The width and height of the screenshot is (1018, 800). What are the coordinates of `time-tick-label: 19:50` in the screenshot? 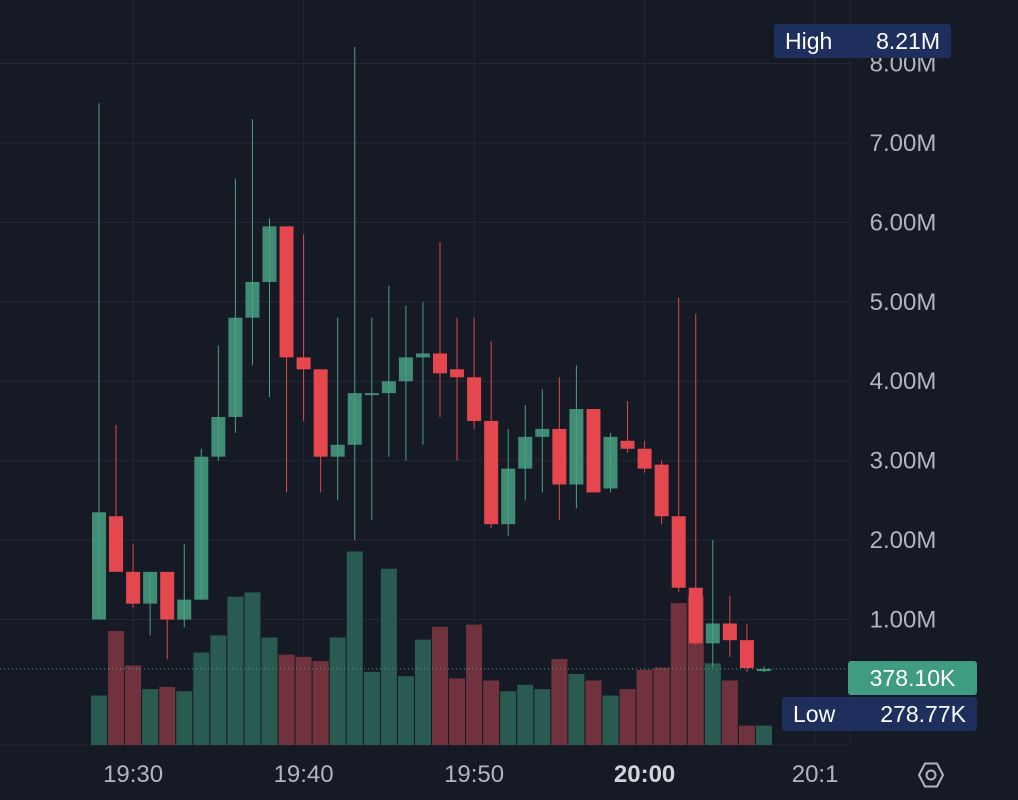 It's located at (474, 774).